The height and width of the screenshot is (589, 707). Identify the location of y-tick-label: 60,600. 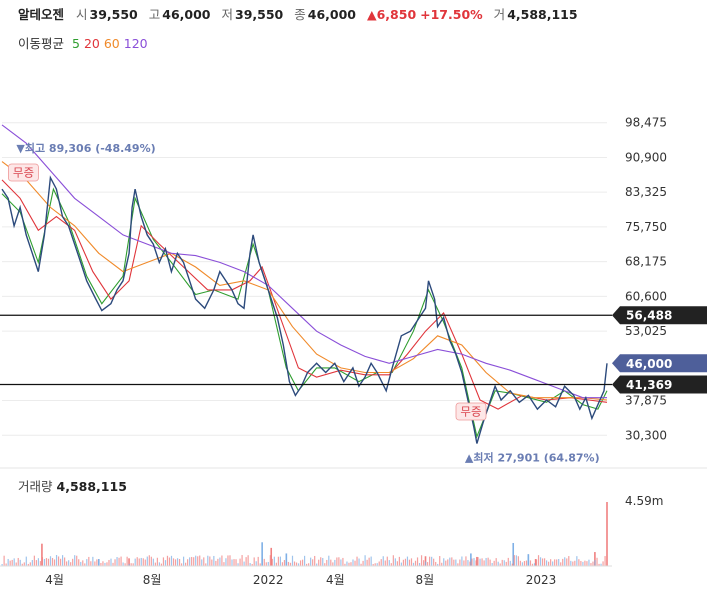
(646, 296).